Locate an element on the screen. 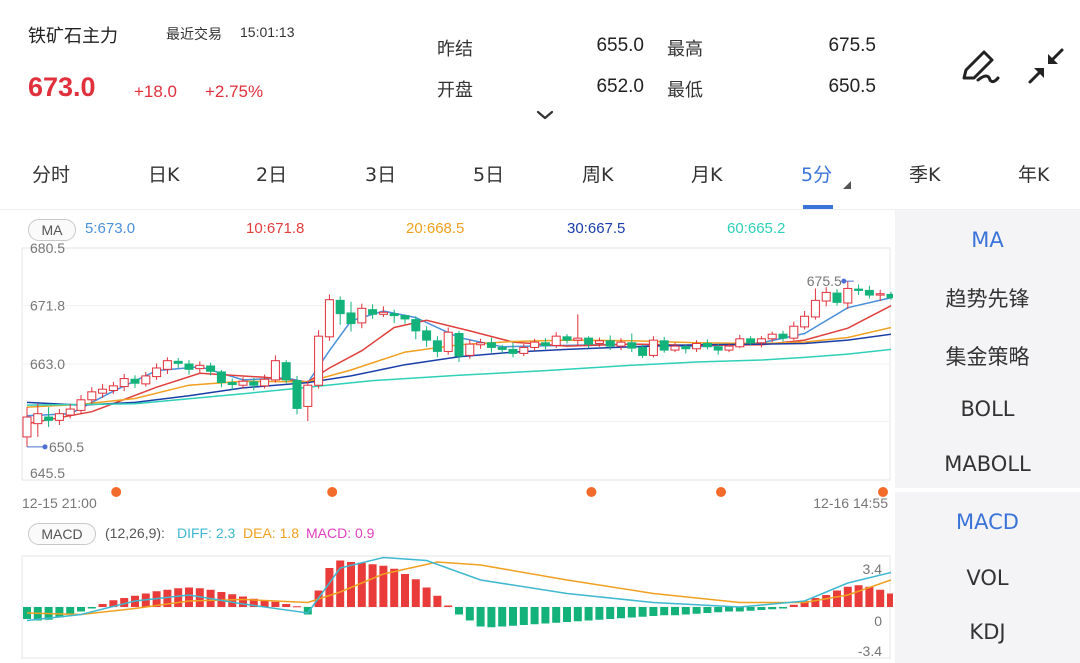  indicator-gold-strategy: 集金策略 is located at coordinates (987, 357).